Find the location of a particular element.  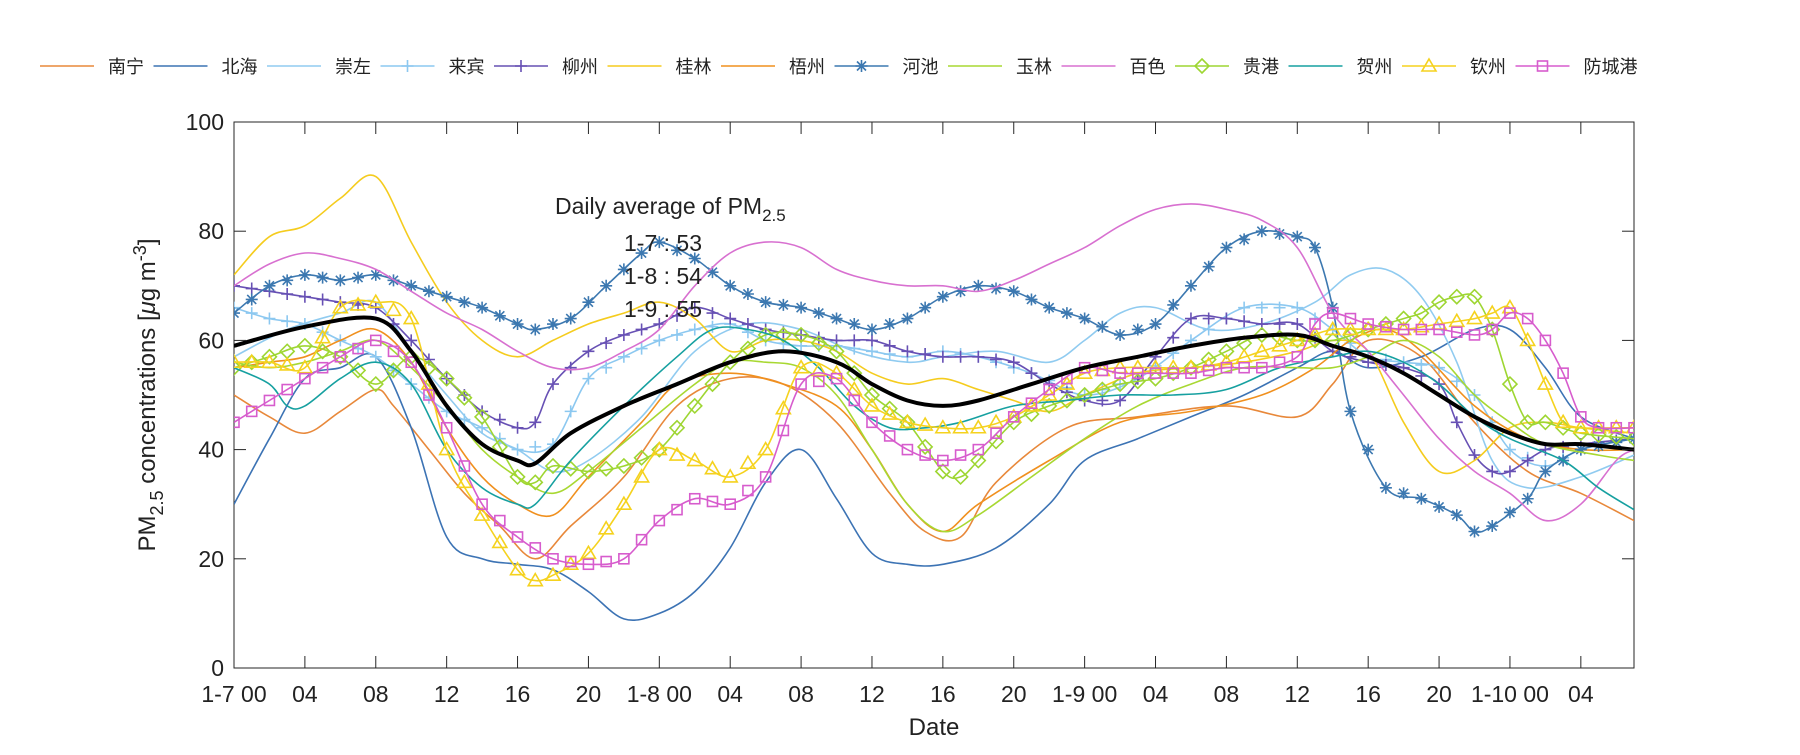

y-tick-label: 0 is located at coordinates (217, 668).